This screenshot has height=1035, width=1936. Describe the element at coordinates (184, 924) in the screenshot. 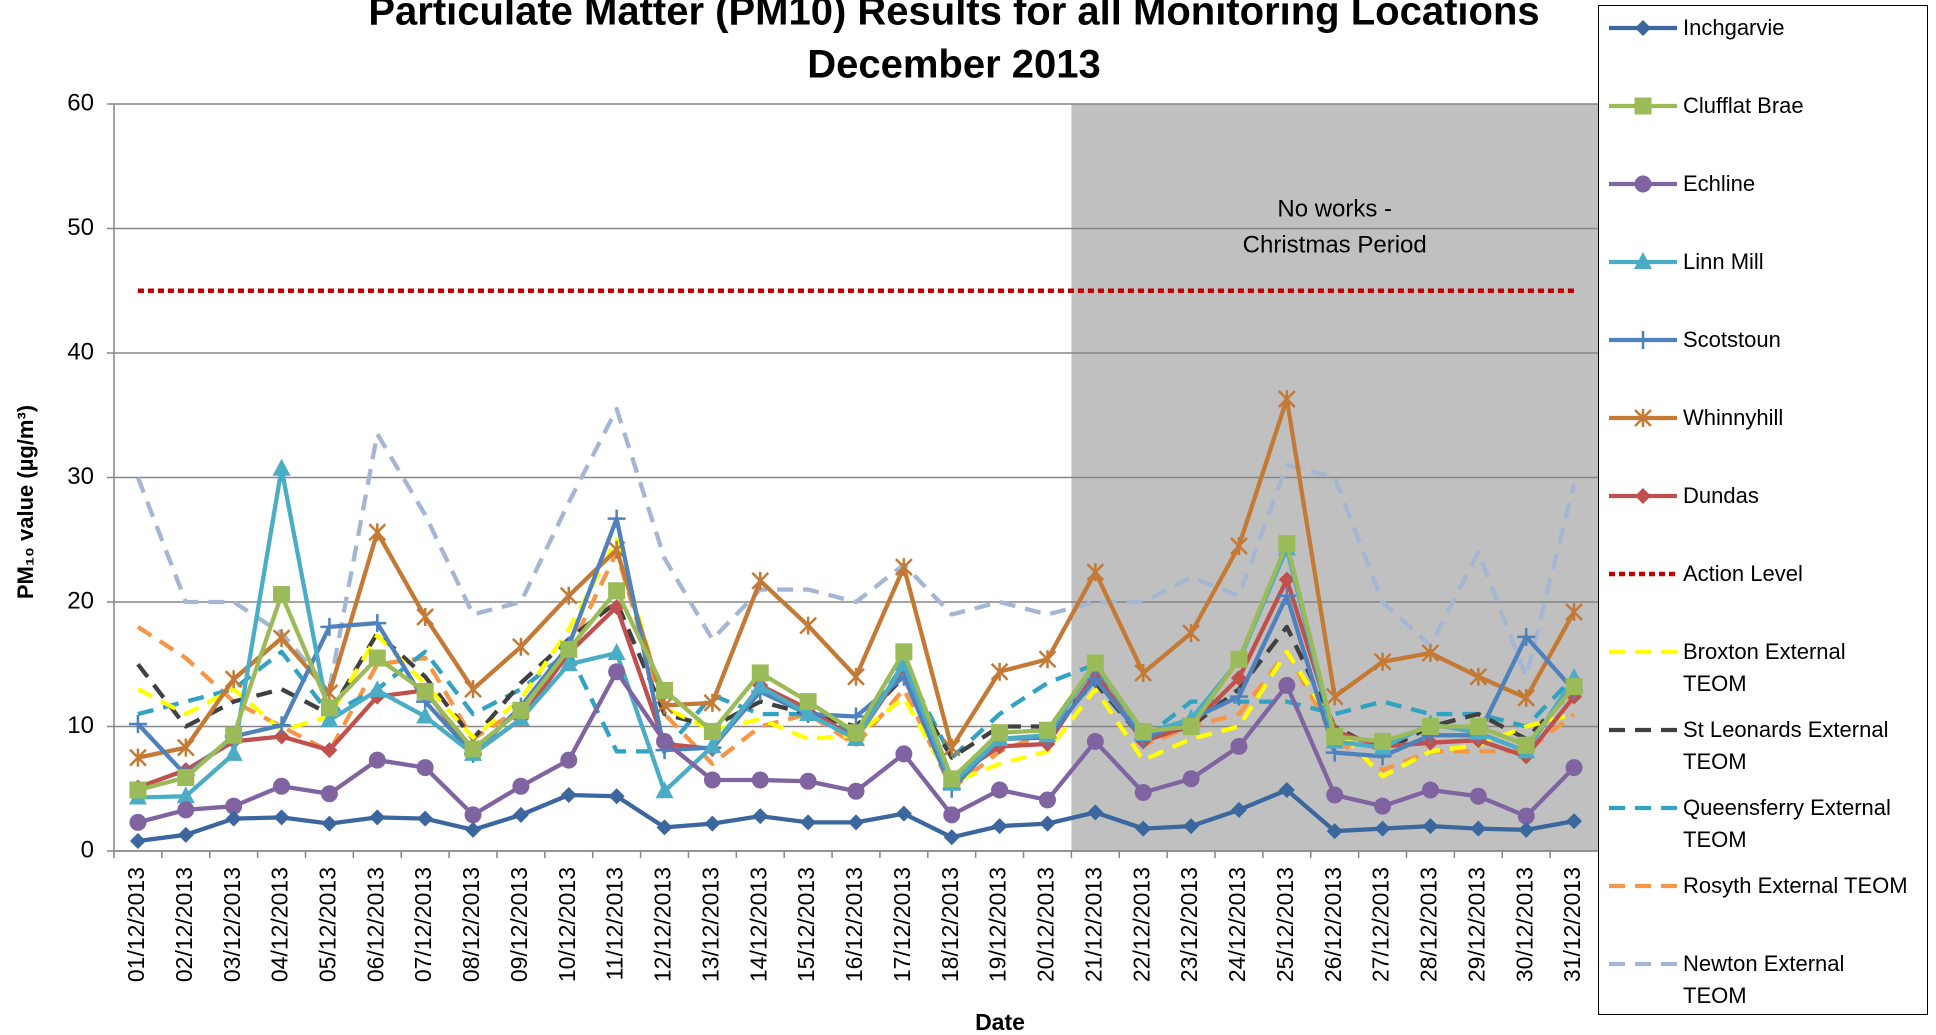

I see `x-tick-label: 02/12/2013` at that location.